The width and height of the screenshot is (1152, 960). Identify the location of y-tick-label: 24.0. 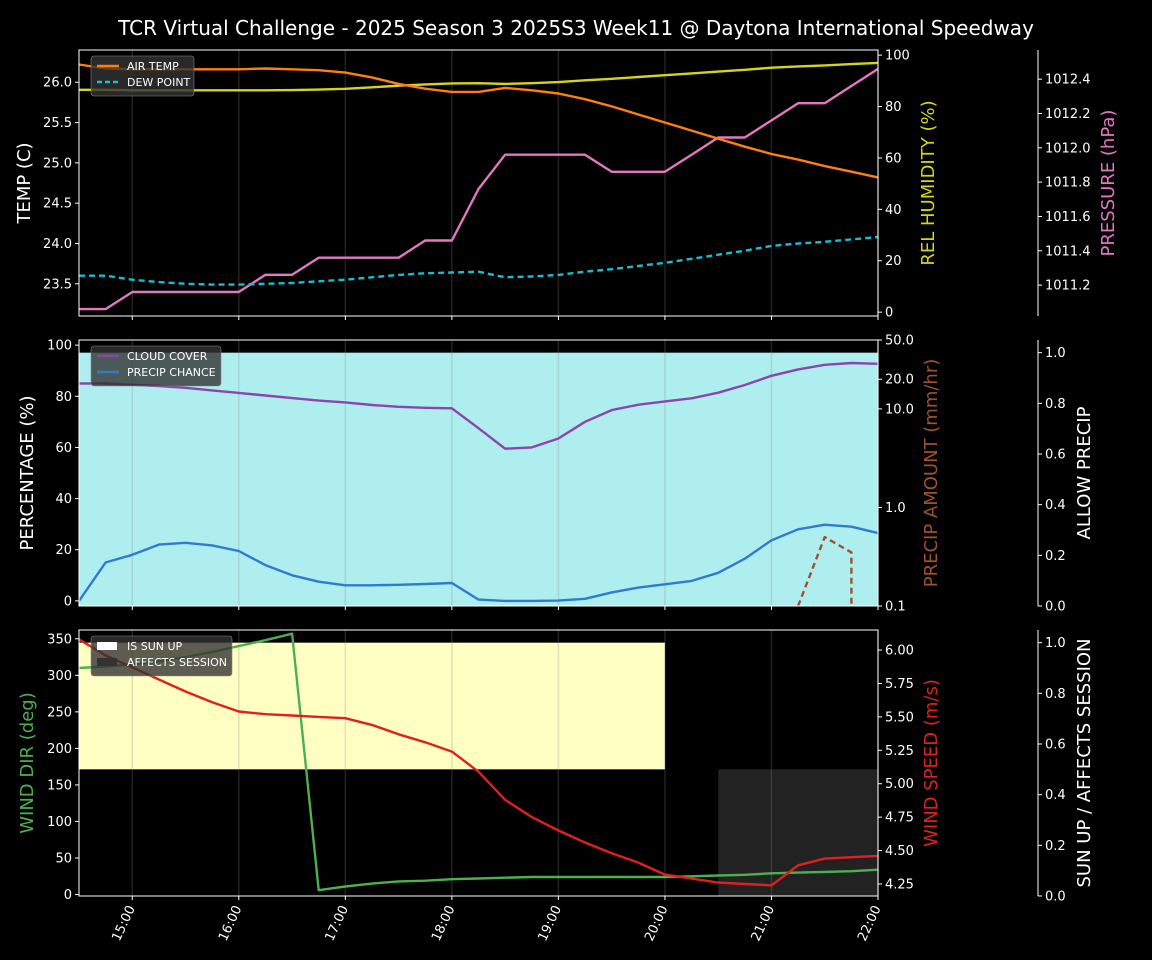
(57, 244).